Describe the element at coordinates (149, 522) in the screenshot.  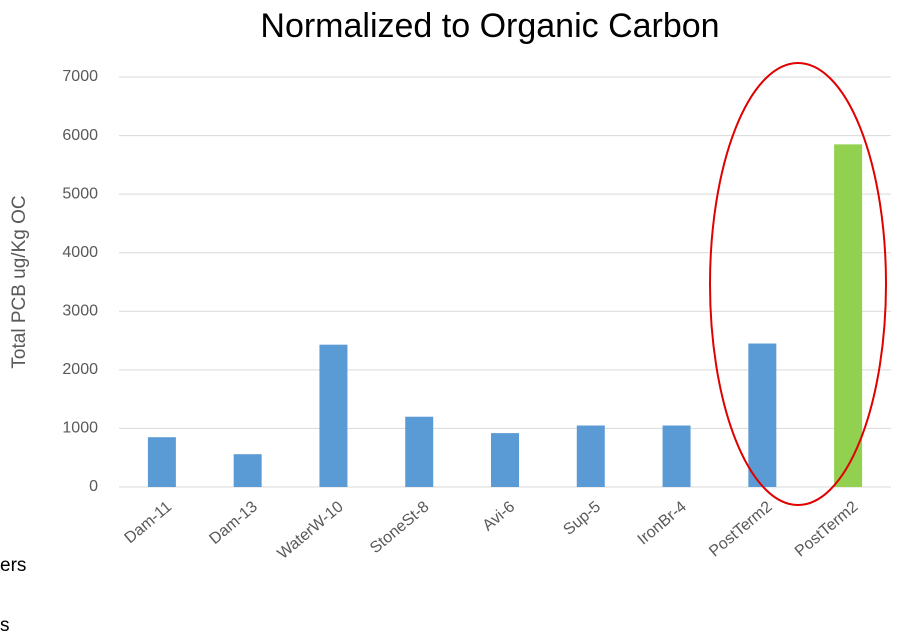
I see `x-tick-label: Dam-11` at that location.